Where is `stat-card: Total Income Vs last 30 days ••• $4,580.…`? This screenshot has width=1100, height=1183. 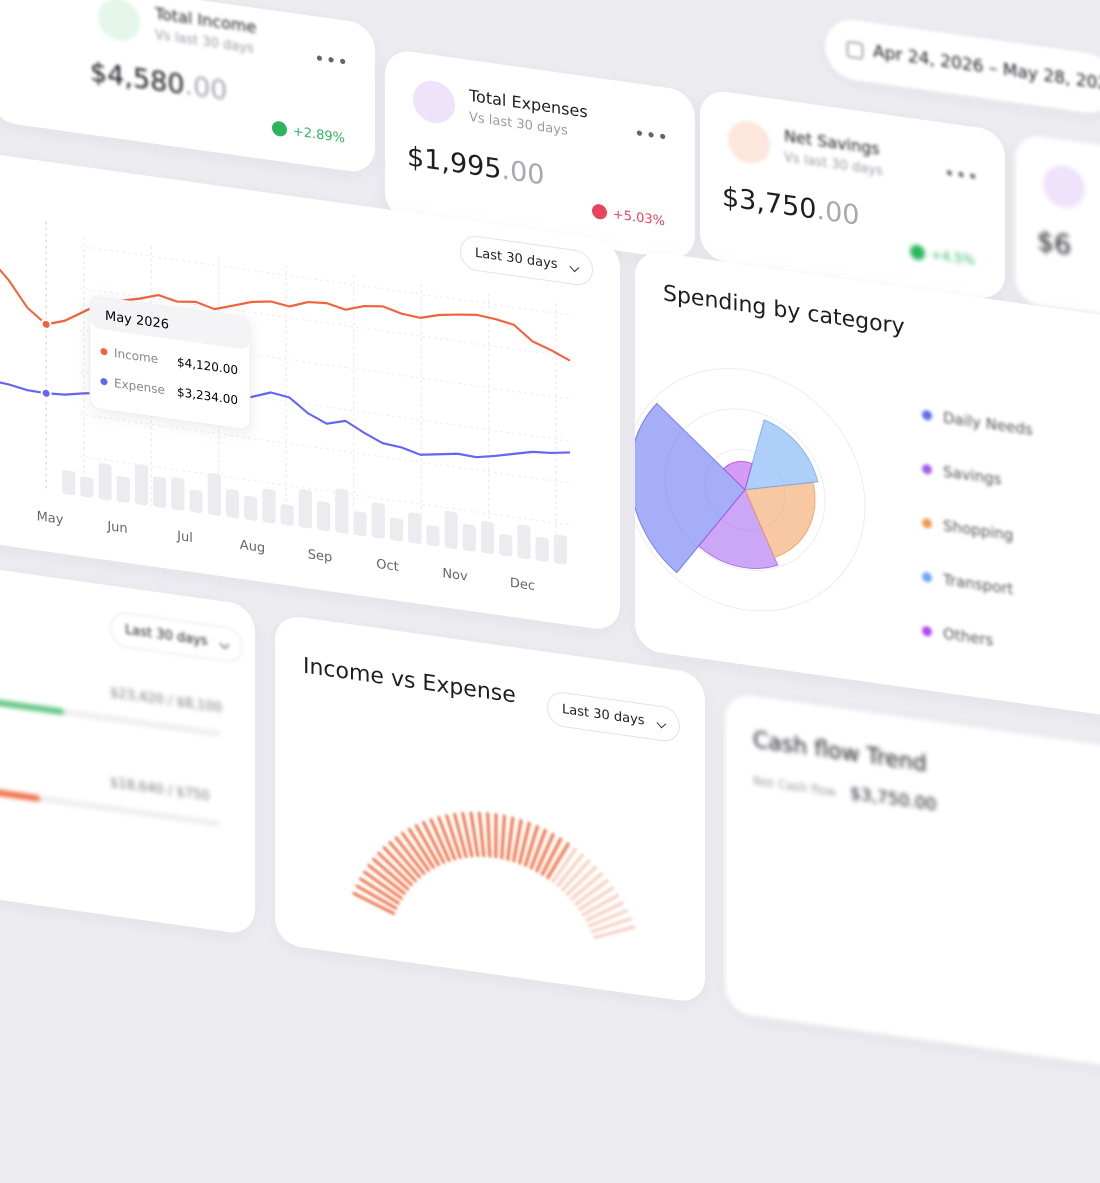
stat-card: Total Income Vs last 30 days ••• $4,580.… is located at coordinates (187, 87).